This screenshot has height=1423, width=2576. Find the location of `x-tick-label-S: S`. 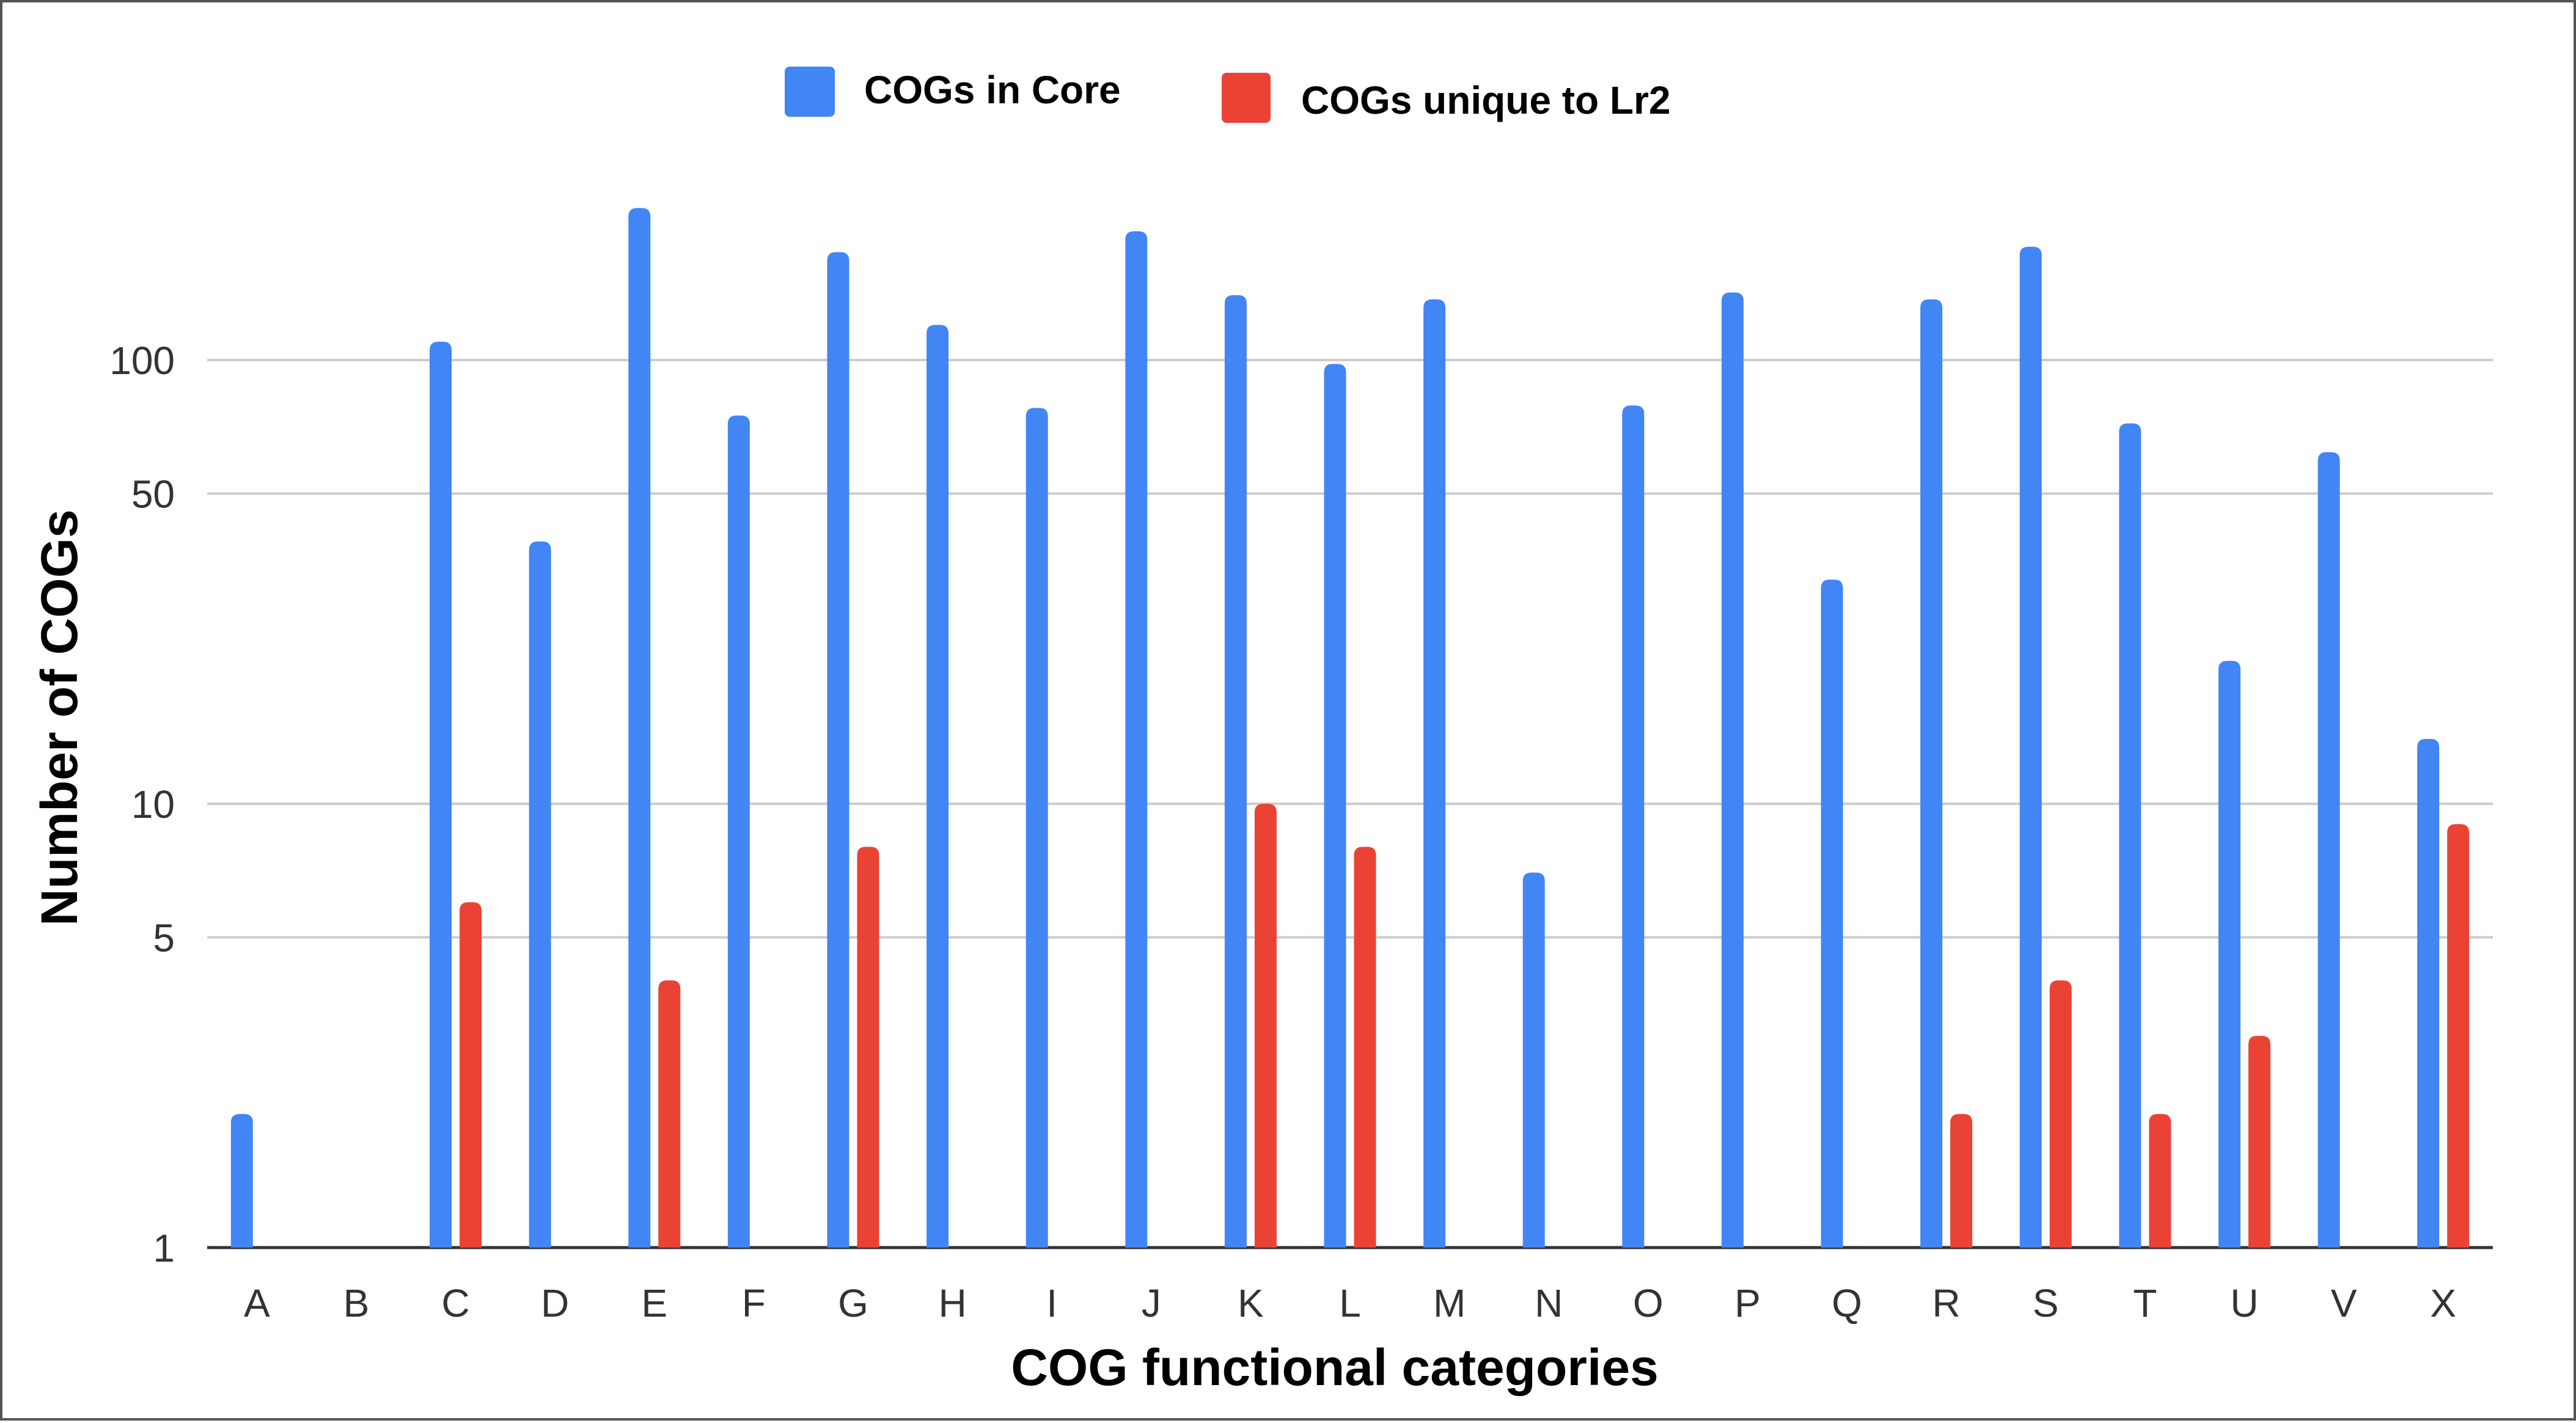

x-tick-label-S: S is located at coordinates (2046, 1303).